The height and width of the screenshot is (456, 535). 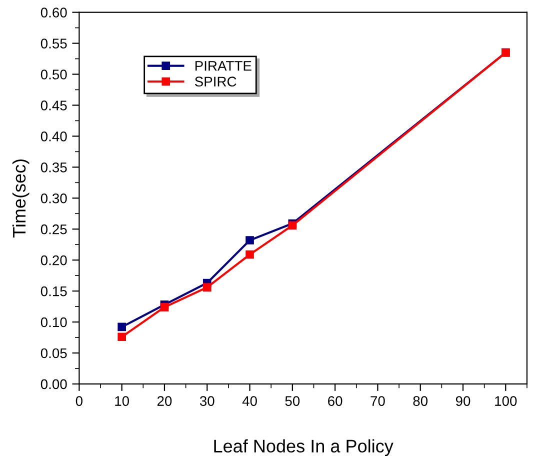 I want to click on x-tick-label: 40, so click(x=249, y=401).